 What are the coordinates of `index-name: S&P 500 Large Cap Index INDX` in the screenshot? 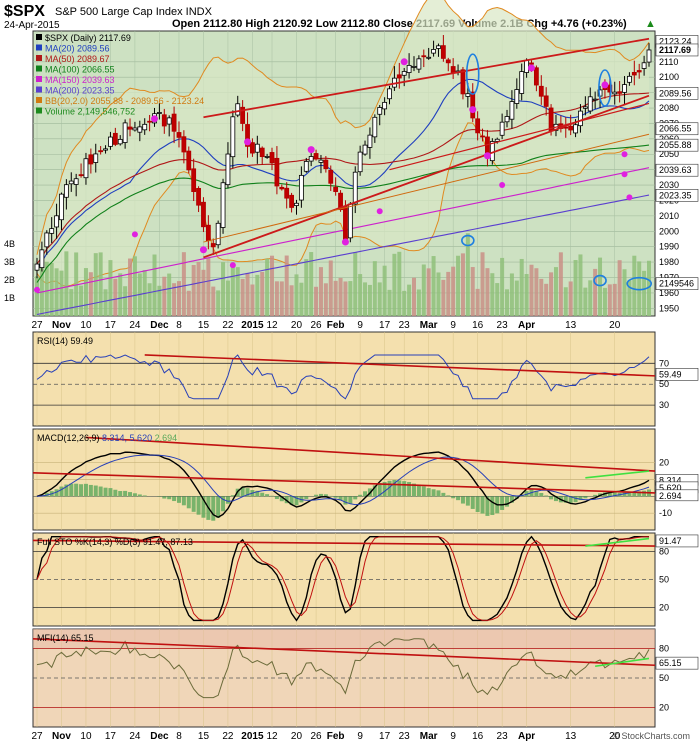 It's located at (134, 12).